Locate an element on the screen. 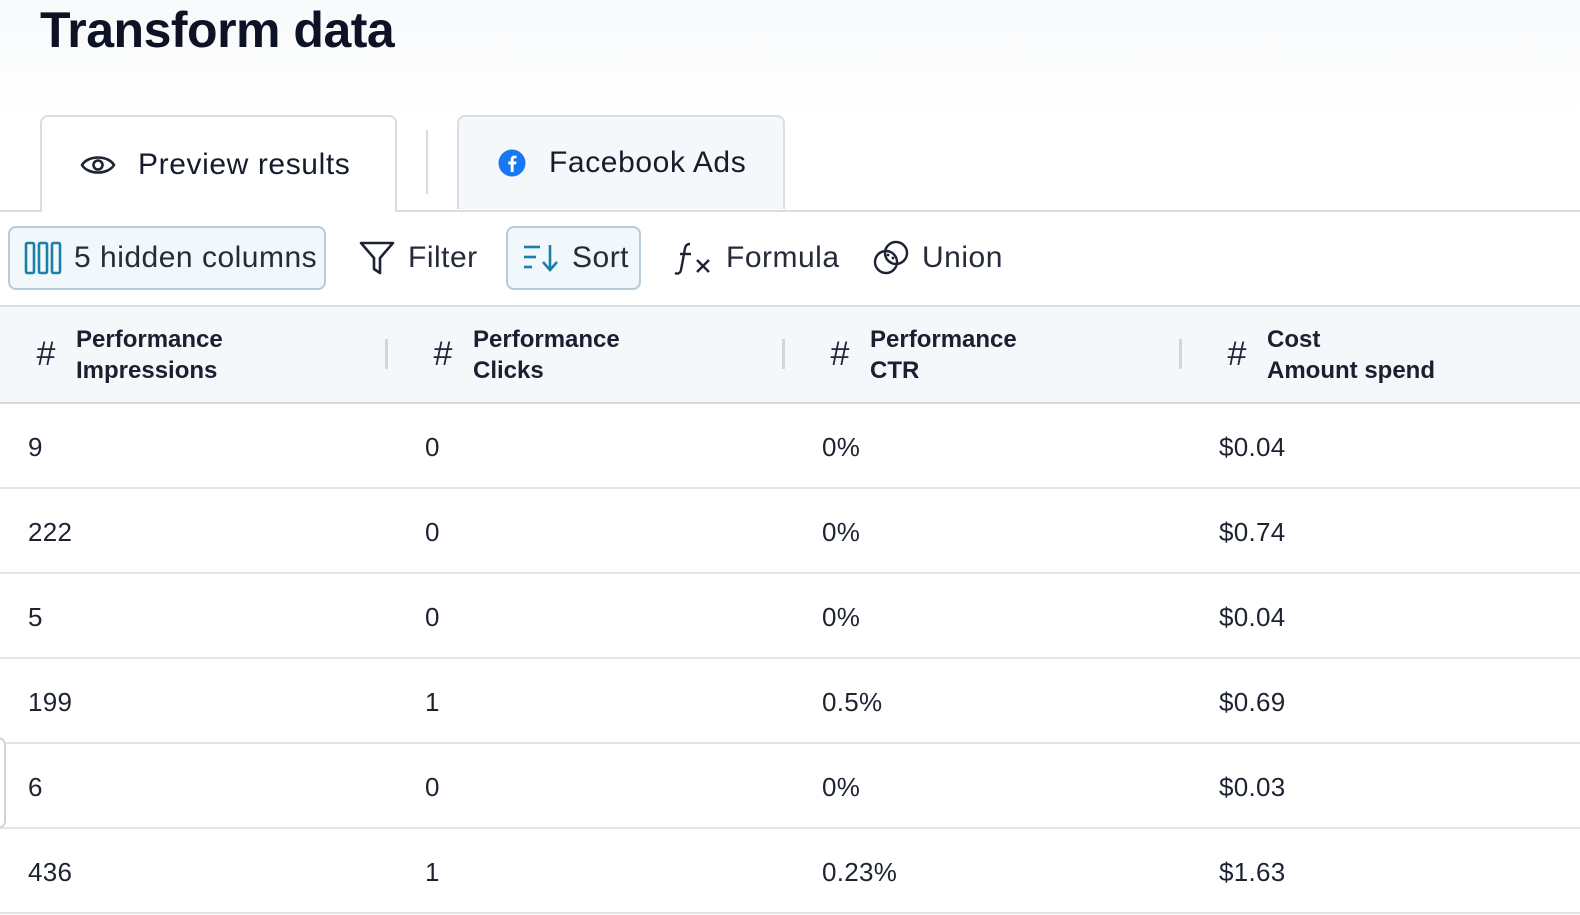 Image resolution: width=1580 pixels, height=915 pixels. hidden-columns-button: 5 hidden columns is located at coordinates (167, 258).